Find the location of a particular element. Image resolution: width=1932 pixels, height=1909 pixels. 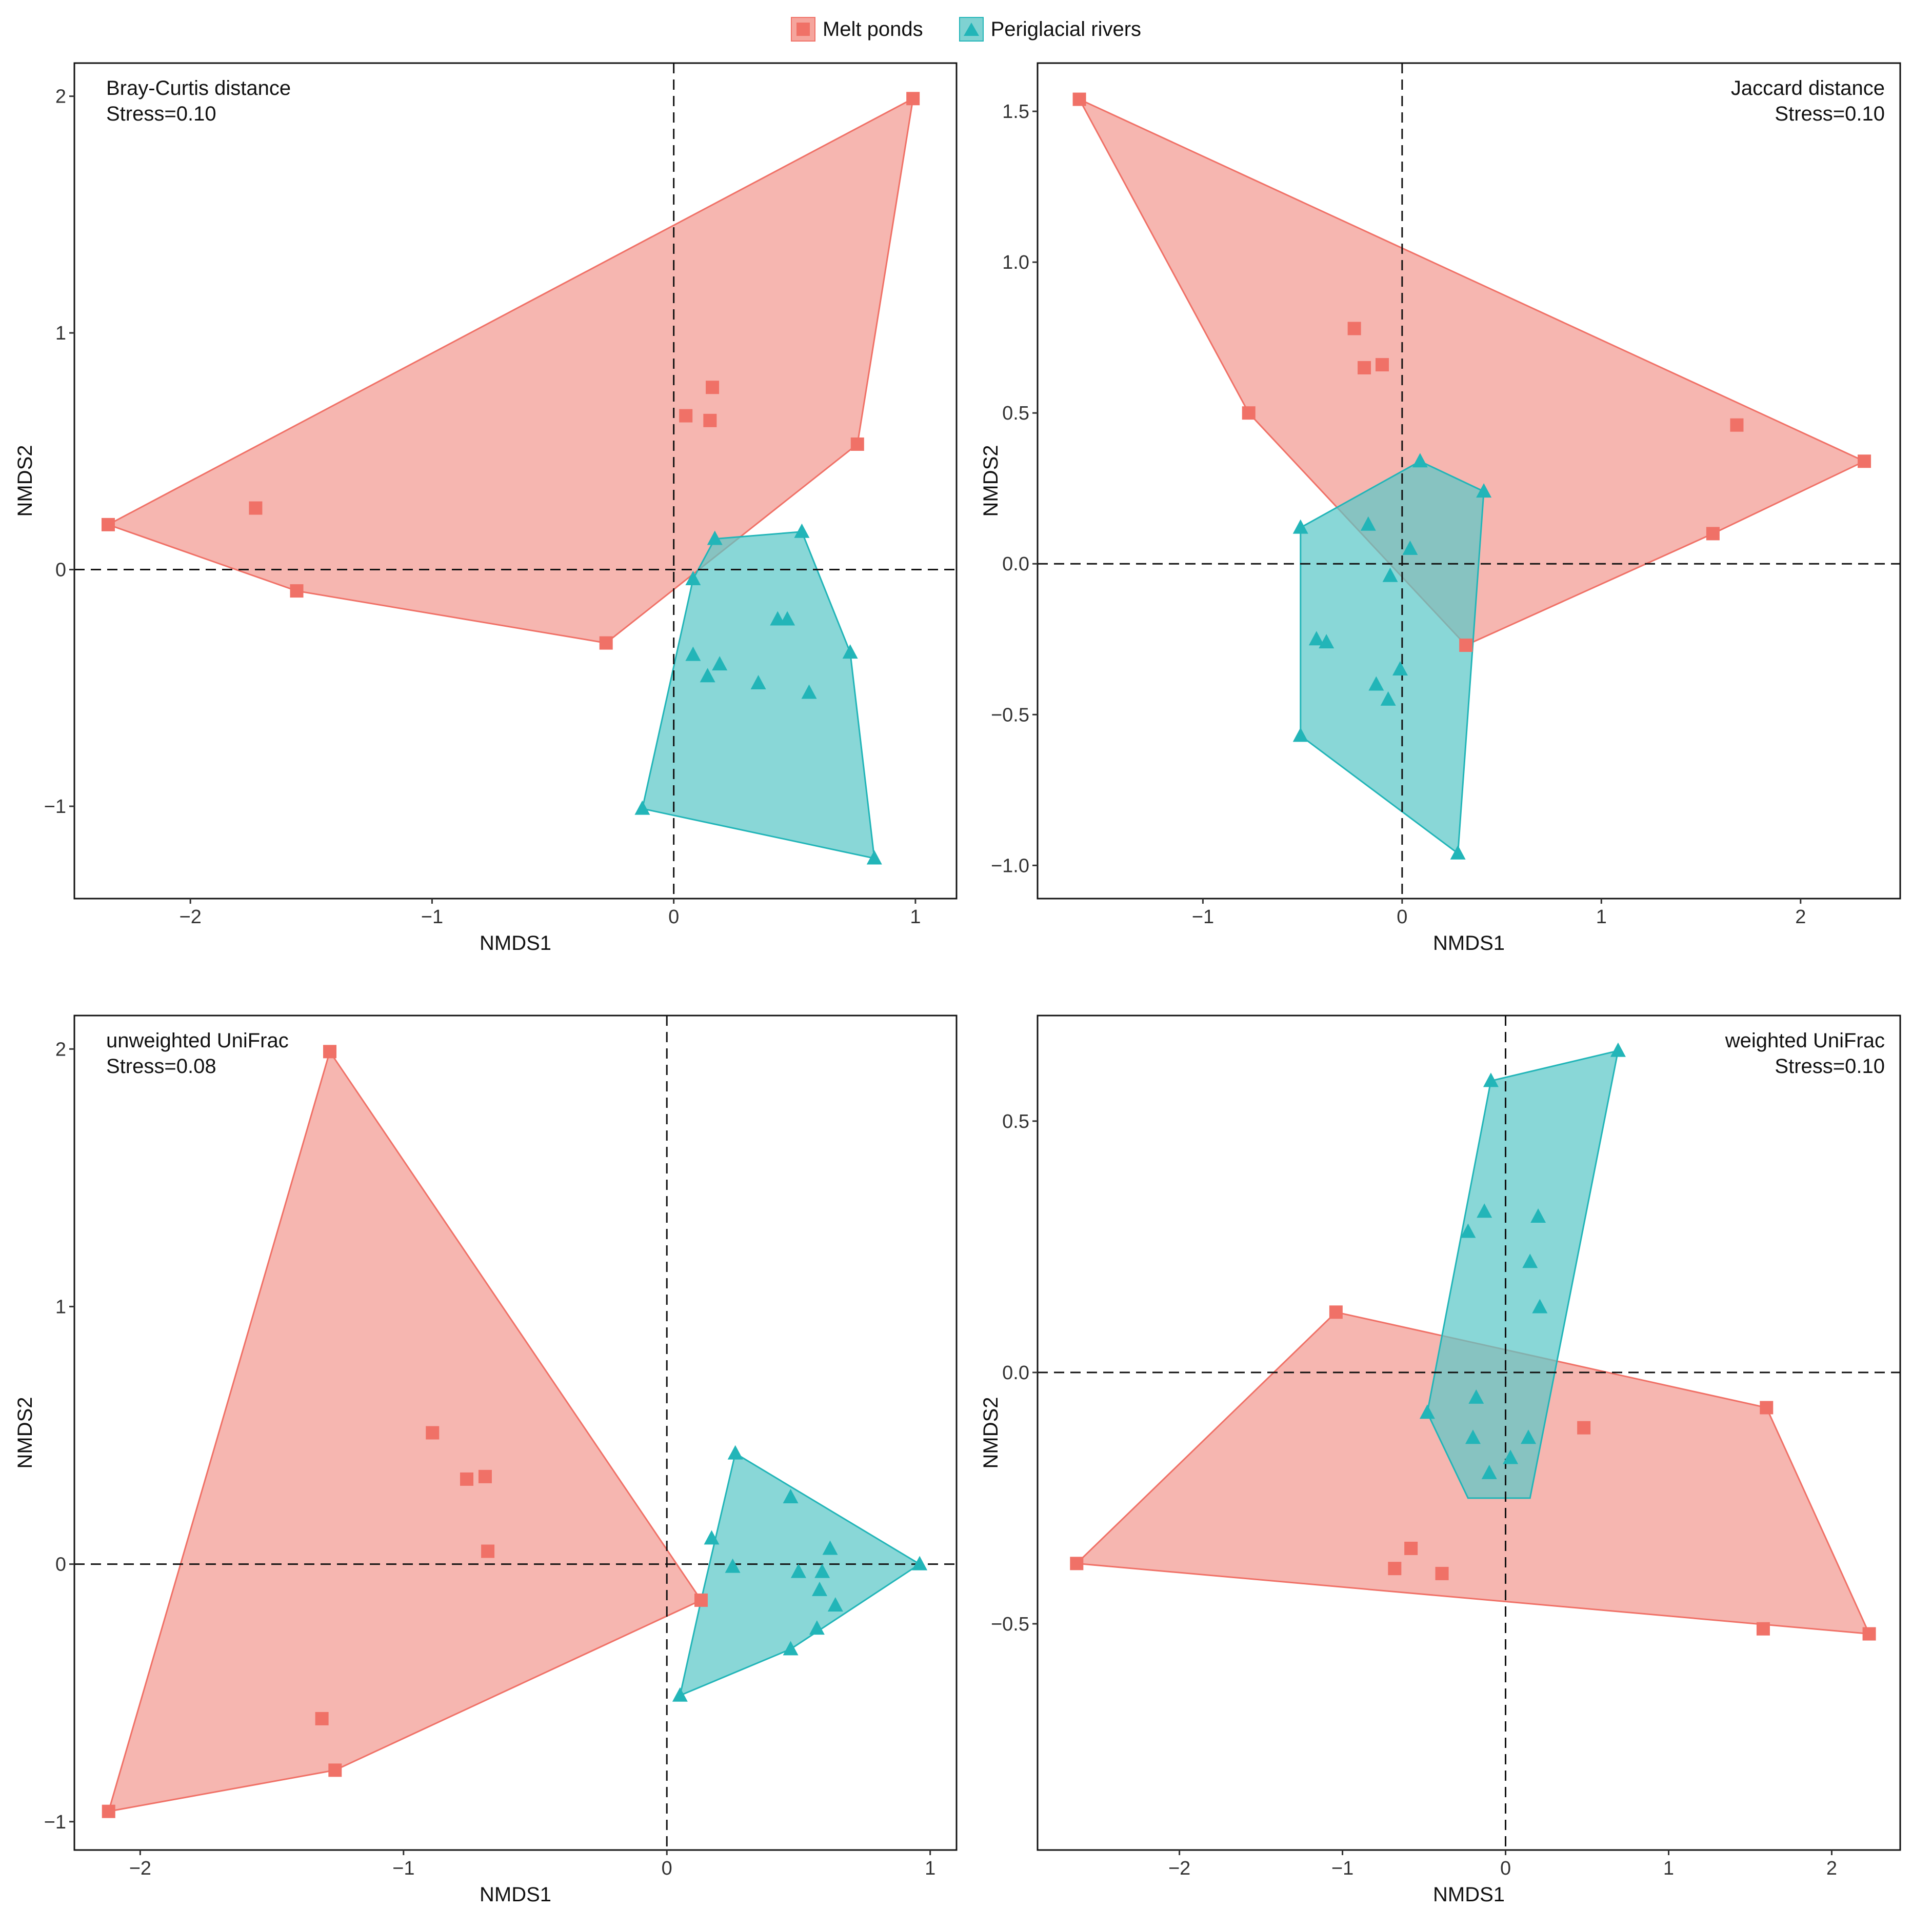

periglacial-rivers-hull is located at coordinates (1393, 657).